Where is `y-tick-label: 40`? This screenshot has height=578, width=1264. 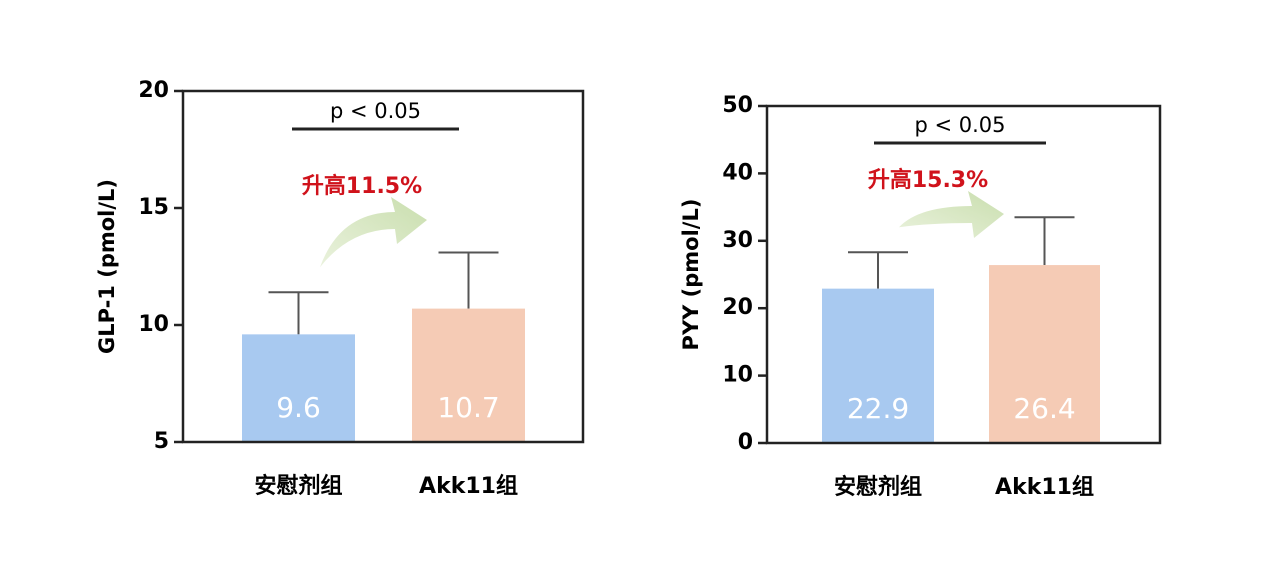
y-tick-label: 40 is located at coordinates (737, 172).